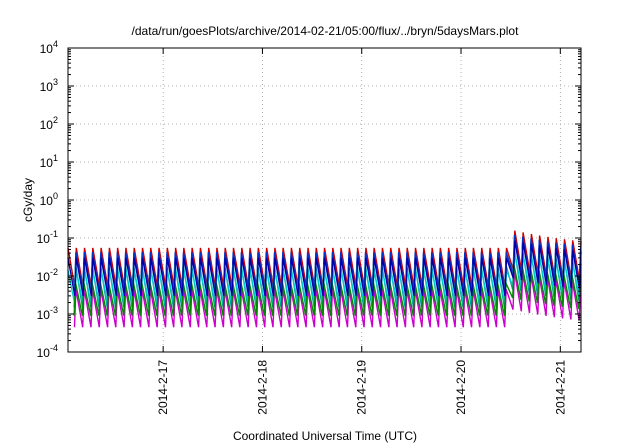  What do you see at coordinates (55, 44) in the screenshot?
I see `y-tick-exponent: 4` at bounding box center [55, 44].